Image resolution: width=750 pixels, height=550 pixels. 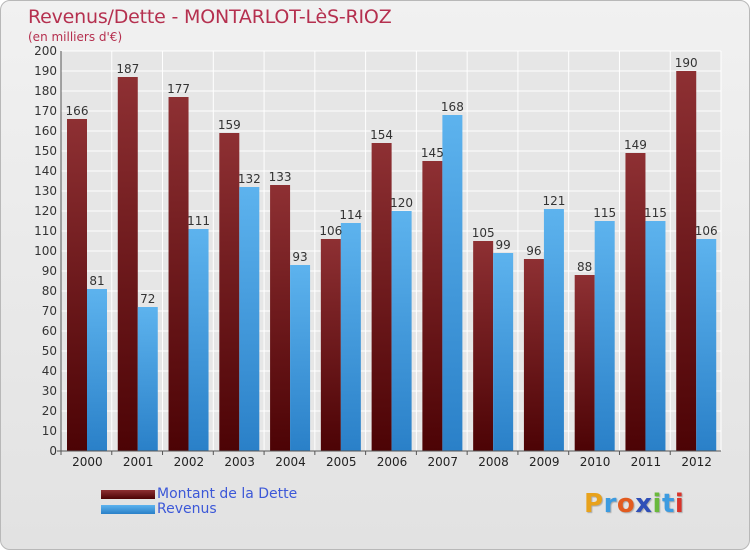 I want to click on chart-title: Revenus/Dette - MONTARLOT-LèS-RIOZ, so click(x=210, y=17).